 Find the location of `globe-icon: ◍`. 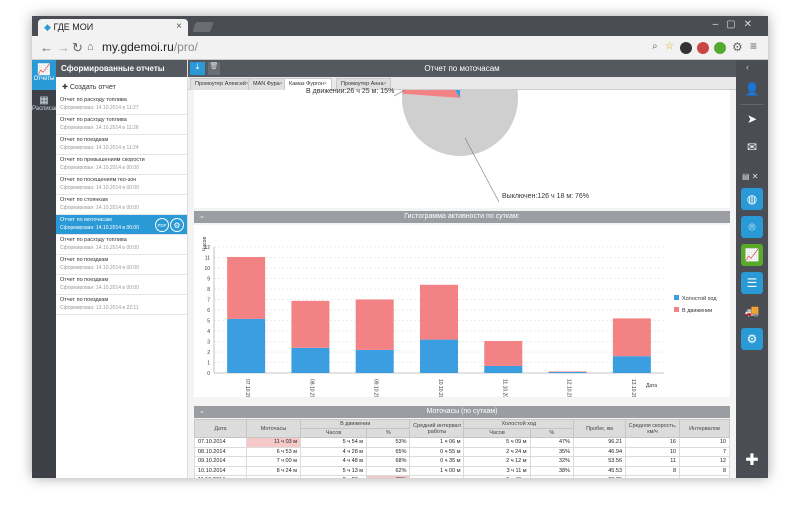

globe-icon: ◍ is located at coordinates (752, 199).